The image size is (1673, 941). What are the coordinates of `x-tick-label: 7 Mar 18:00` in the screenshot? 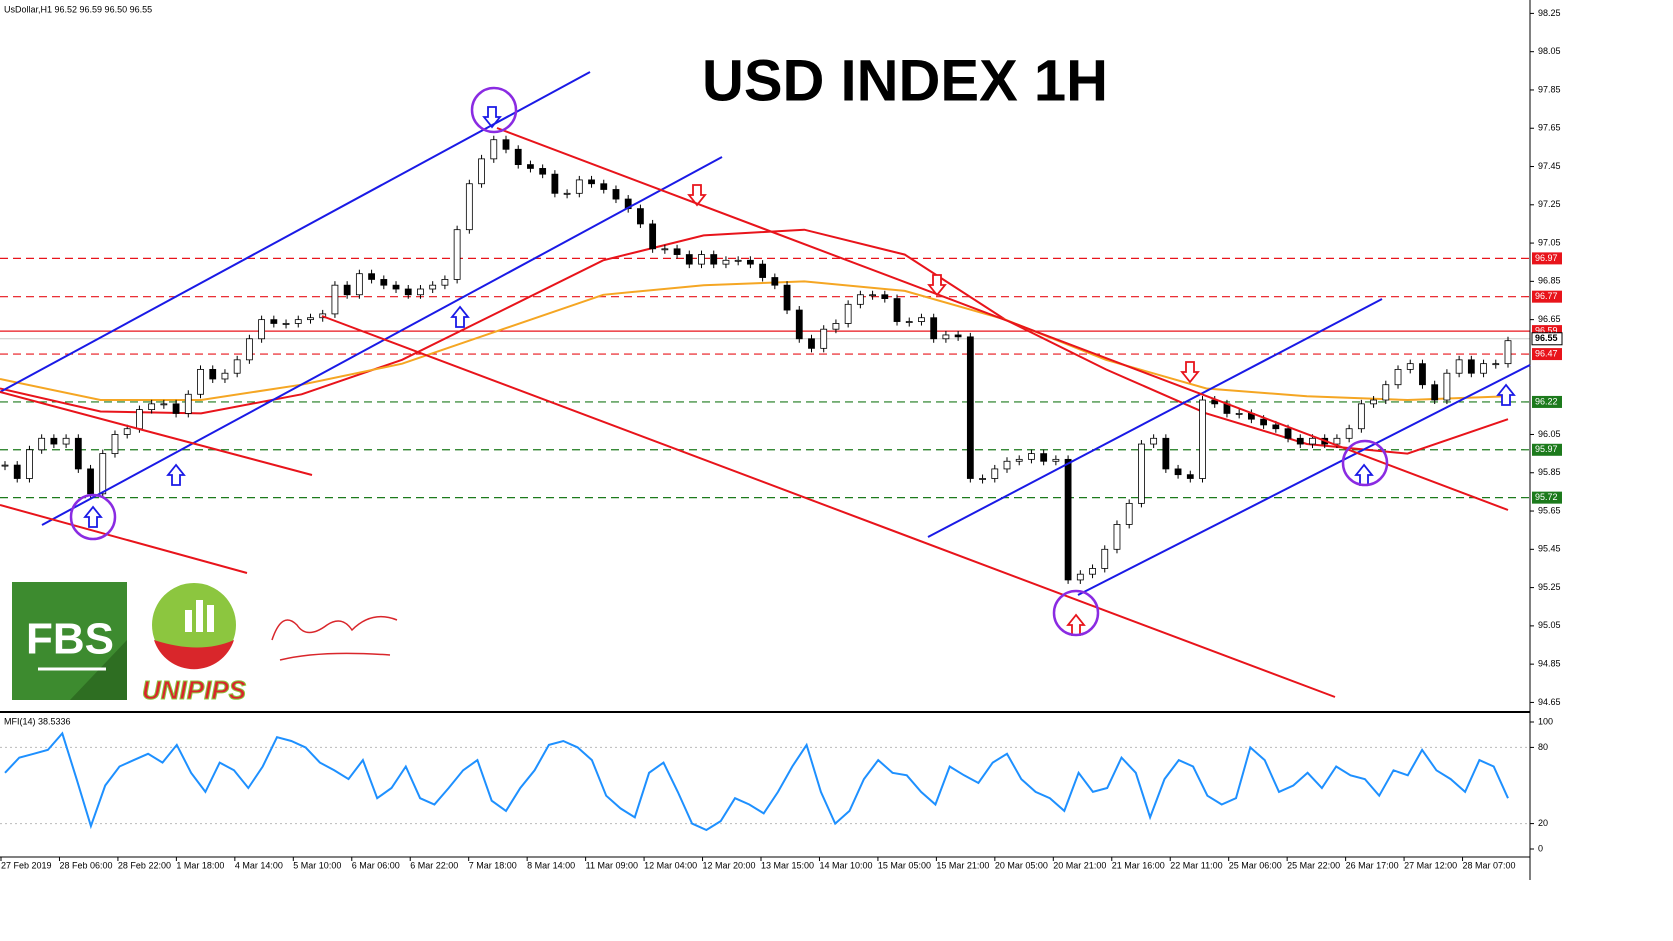 It's located at (493, 865).